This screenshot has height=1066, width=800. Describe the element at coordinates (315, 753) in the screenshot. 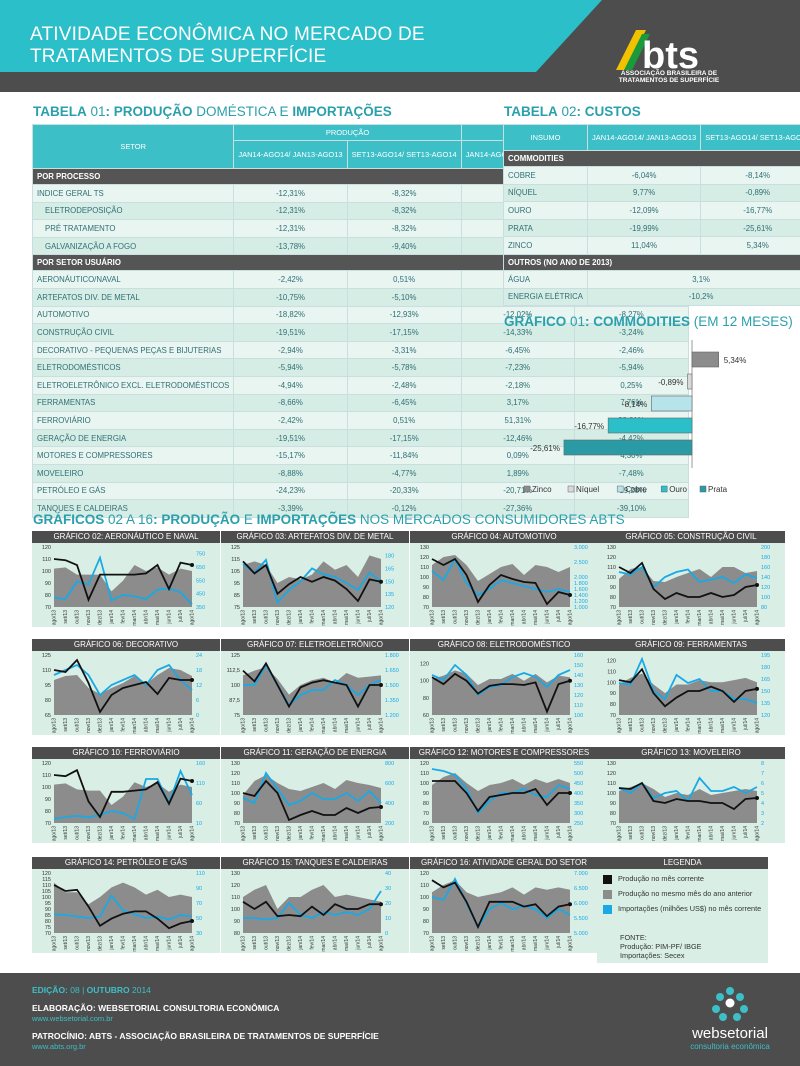

I see `chart-title: GRÁFICO 11: GERAÇÃO DE ENERGIA` at that location.